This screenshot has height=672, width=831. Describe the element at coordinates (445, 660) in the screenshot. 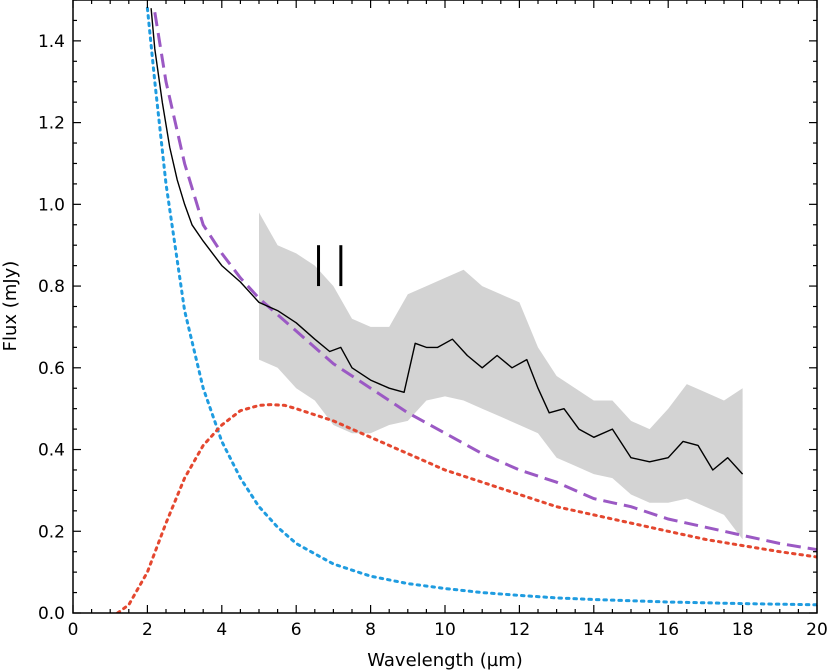

I see `x-axis-label: Wavelength (µm)` at that location.